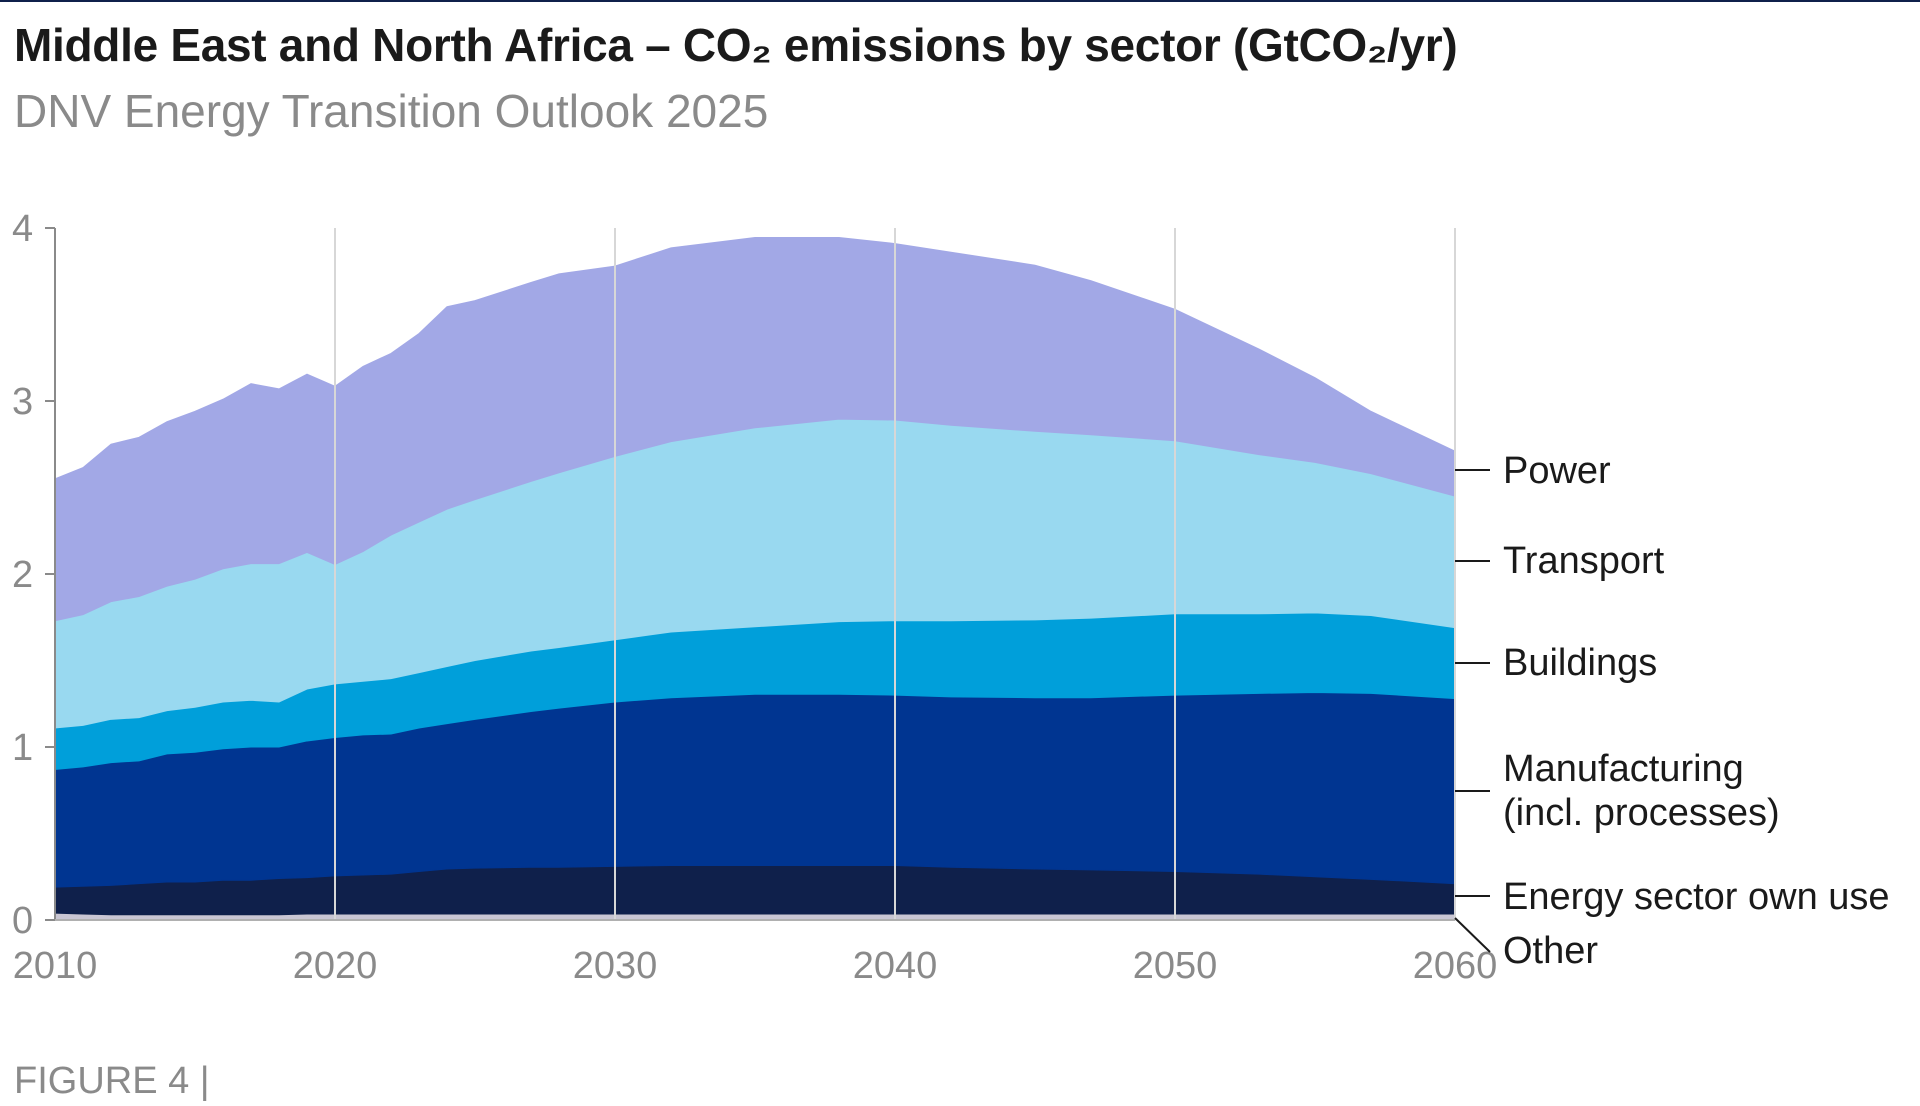 This screenshot has height=1106, width=1920. Describe the element at coordinates (1175, 966) in the screenshot. I see `x-tick-label-2050: 2050` at that location.